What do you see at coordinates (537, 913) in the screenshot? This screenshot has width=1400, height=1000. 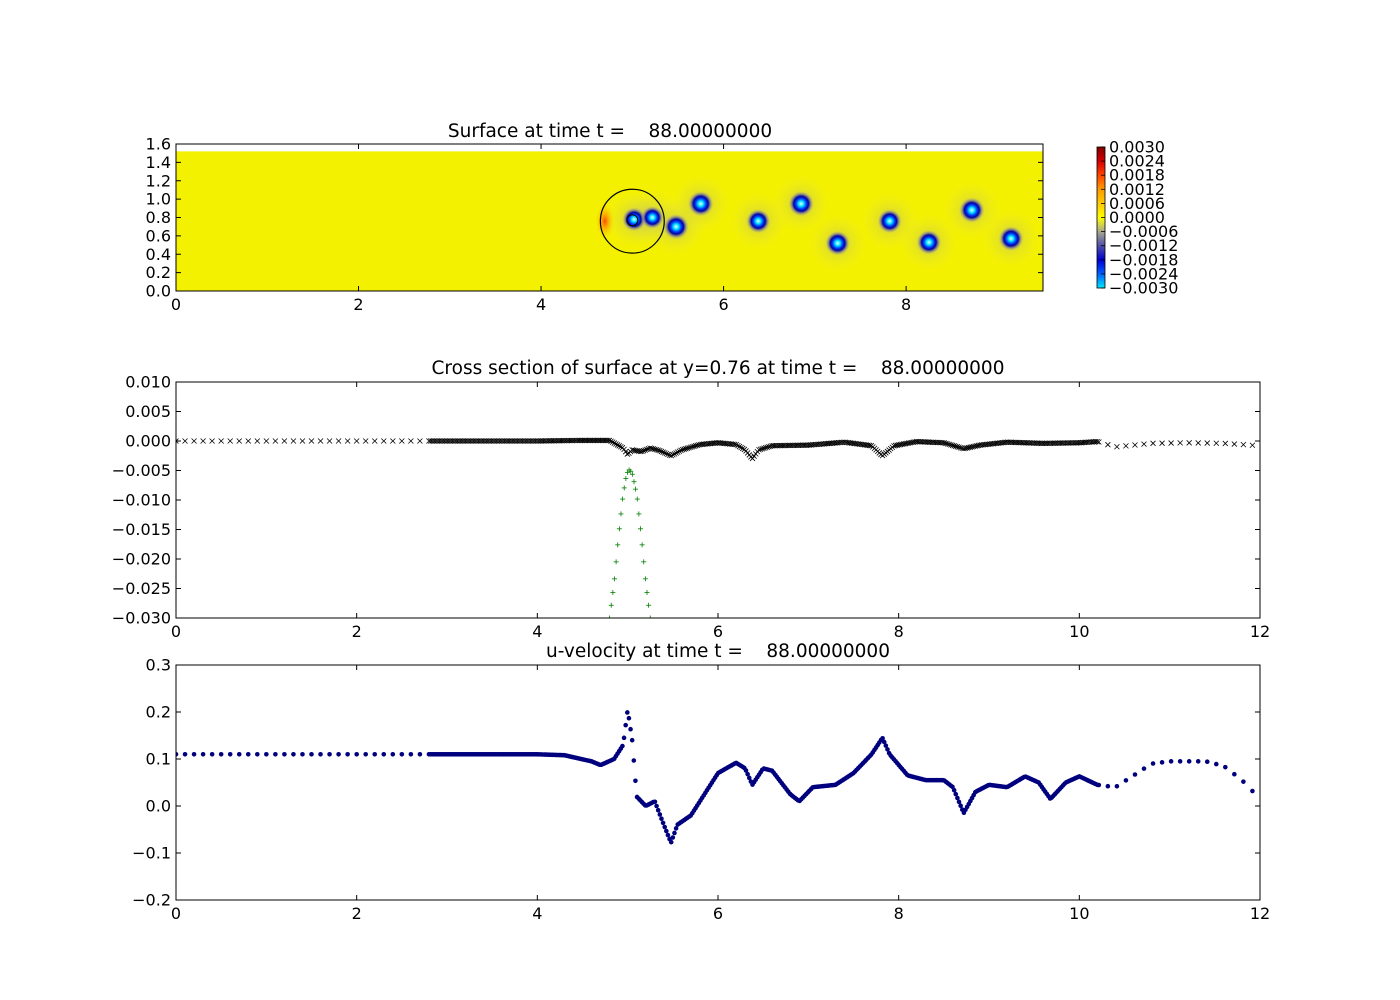 I see `u-velocity-xtick-label: 4` at bounding box center [537, 913].